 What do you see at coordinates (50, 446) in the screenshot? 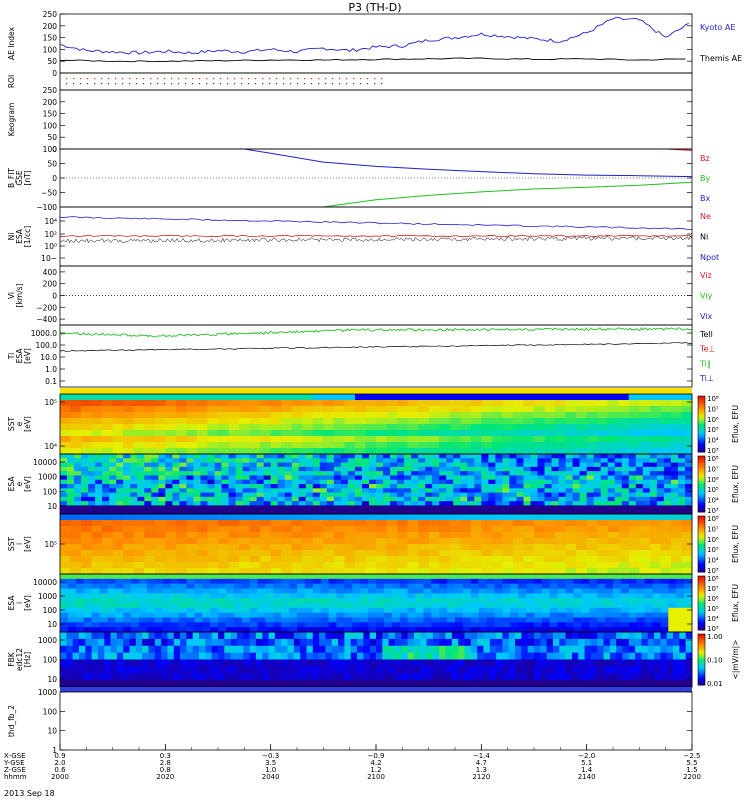
I see `sst_e-ytick-label: 10⁴` at bounding box center [50, 446].